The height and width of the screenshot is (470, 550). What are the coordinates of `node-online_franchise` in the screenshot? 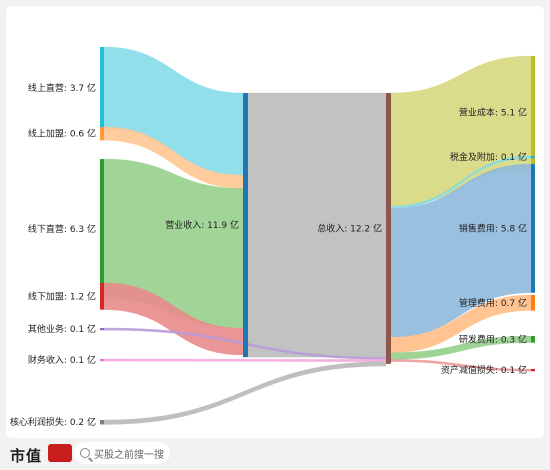 It's located at (102, 134).